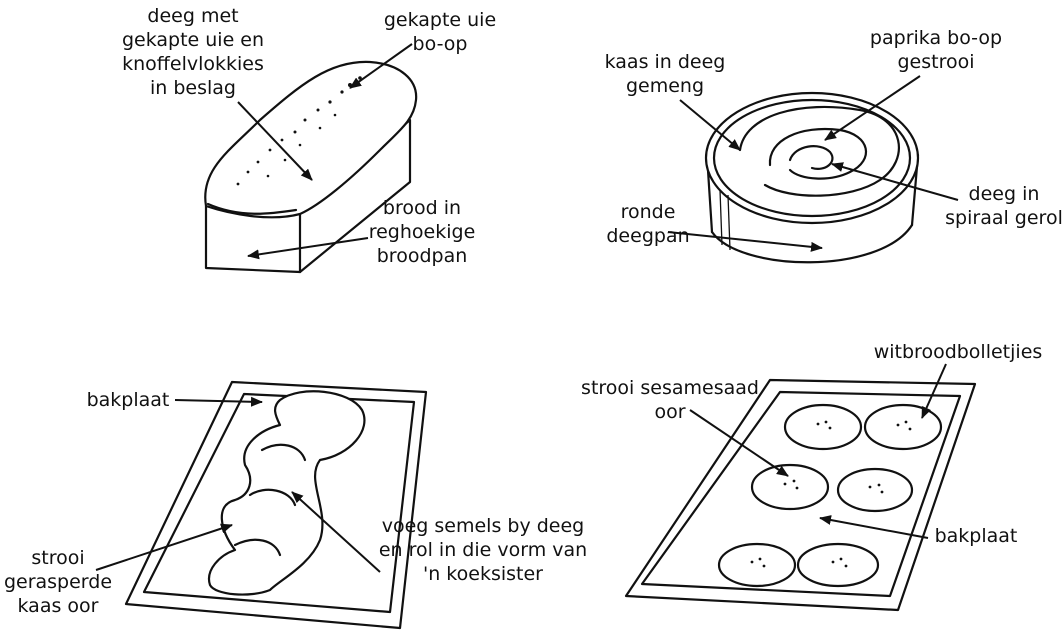 Image resolution: width=1062 pixels, height=642 pixels. Describe the element at coordinates (276, 505) in the screenshot. I see `twist-tray-illustration` at that location.